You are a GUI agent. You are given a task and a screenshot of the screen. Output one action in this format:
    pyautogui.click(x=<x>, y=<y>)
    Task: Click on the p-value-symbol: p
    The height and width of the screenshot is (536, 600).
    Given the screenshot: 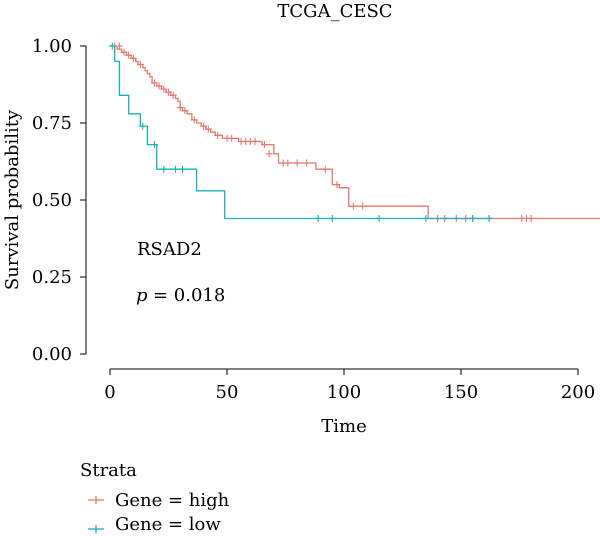 What is the action you would take?
    pyautogui.click(x=142, y=295)
    